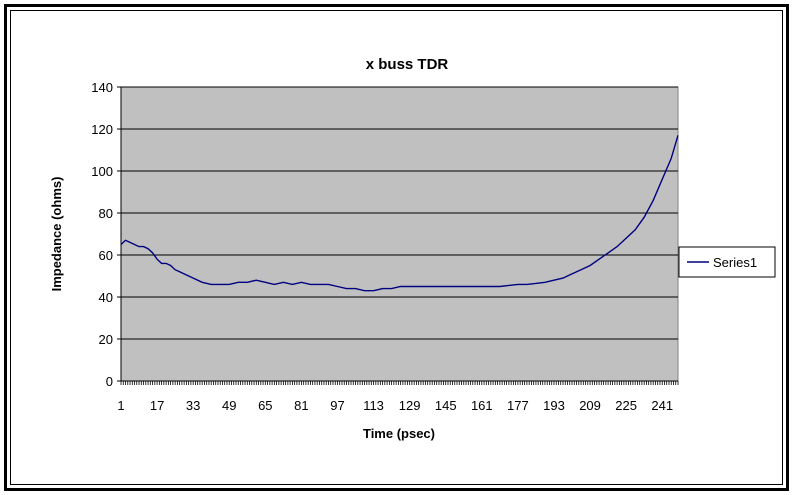 Image resolution: width=795 pixels, height=495 pixels. I want to click on legend: Series1, so click(727, 262).